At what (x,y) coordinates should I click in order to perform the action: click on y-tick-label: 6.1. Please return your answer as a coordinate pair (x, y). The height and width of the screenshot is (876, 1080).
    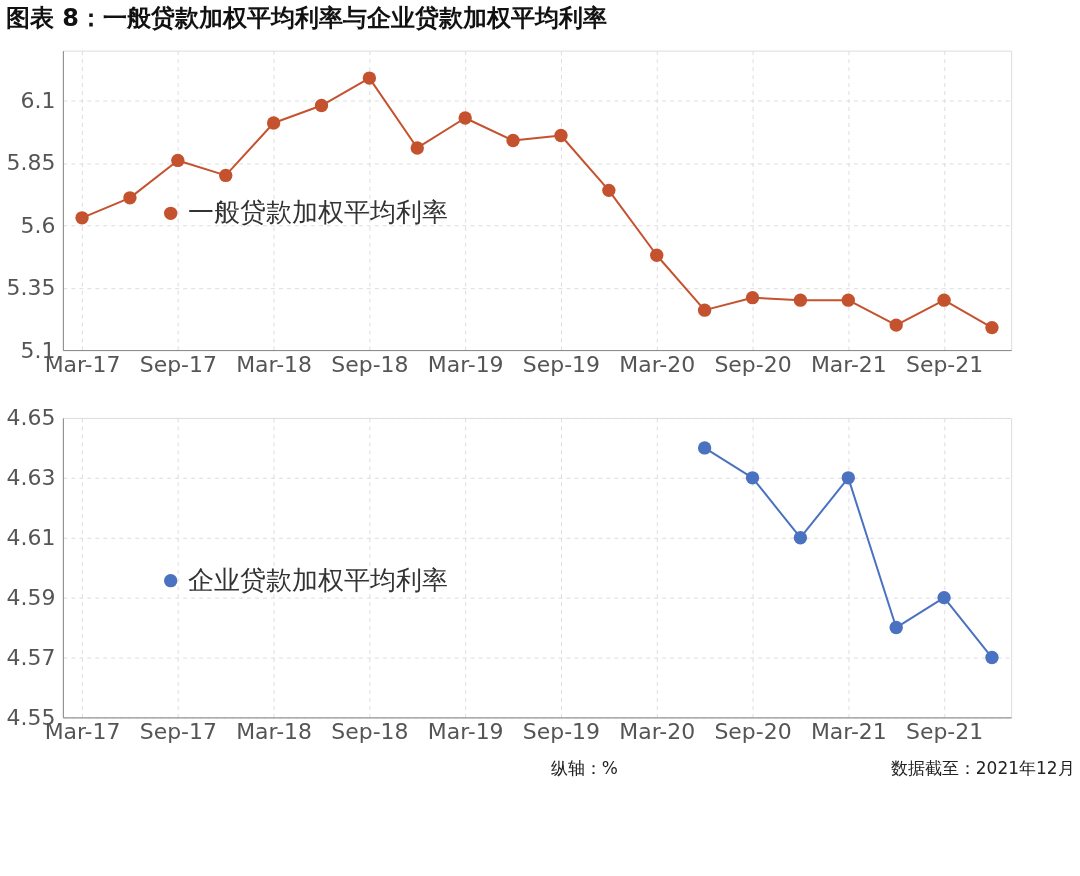
    Looking at the image, I should click on (38, 101).